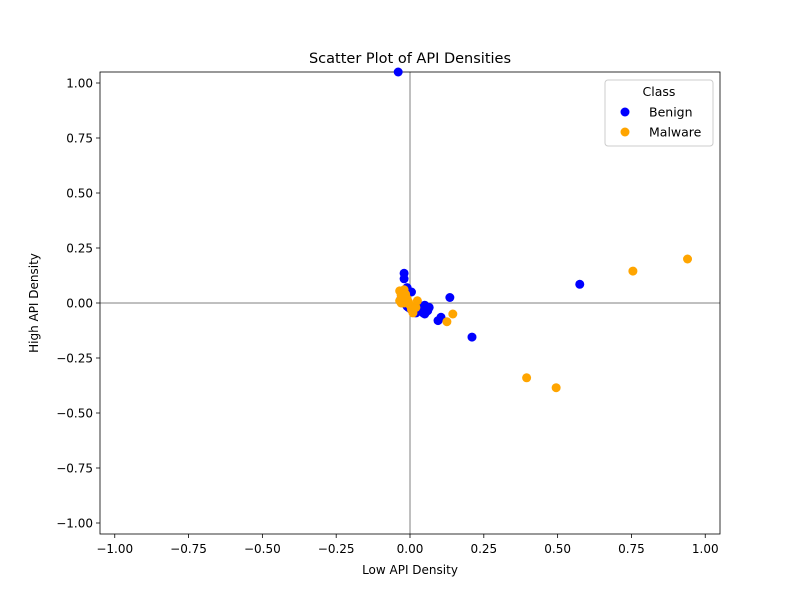 This screenshot has width=800, height=600. What do you see at coordinates (625, 132) in the screenshot?
I see `legend-marker-malware` at bounding box center [625, 132].